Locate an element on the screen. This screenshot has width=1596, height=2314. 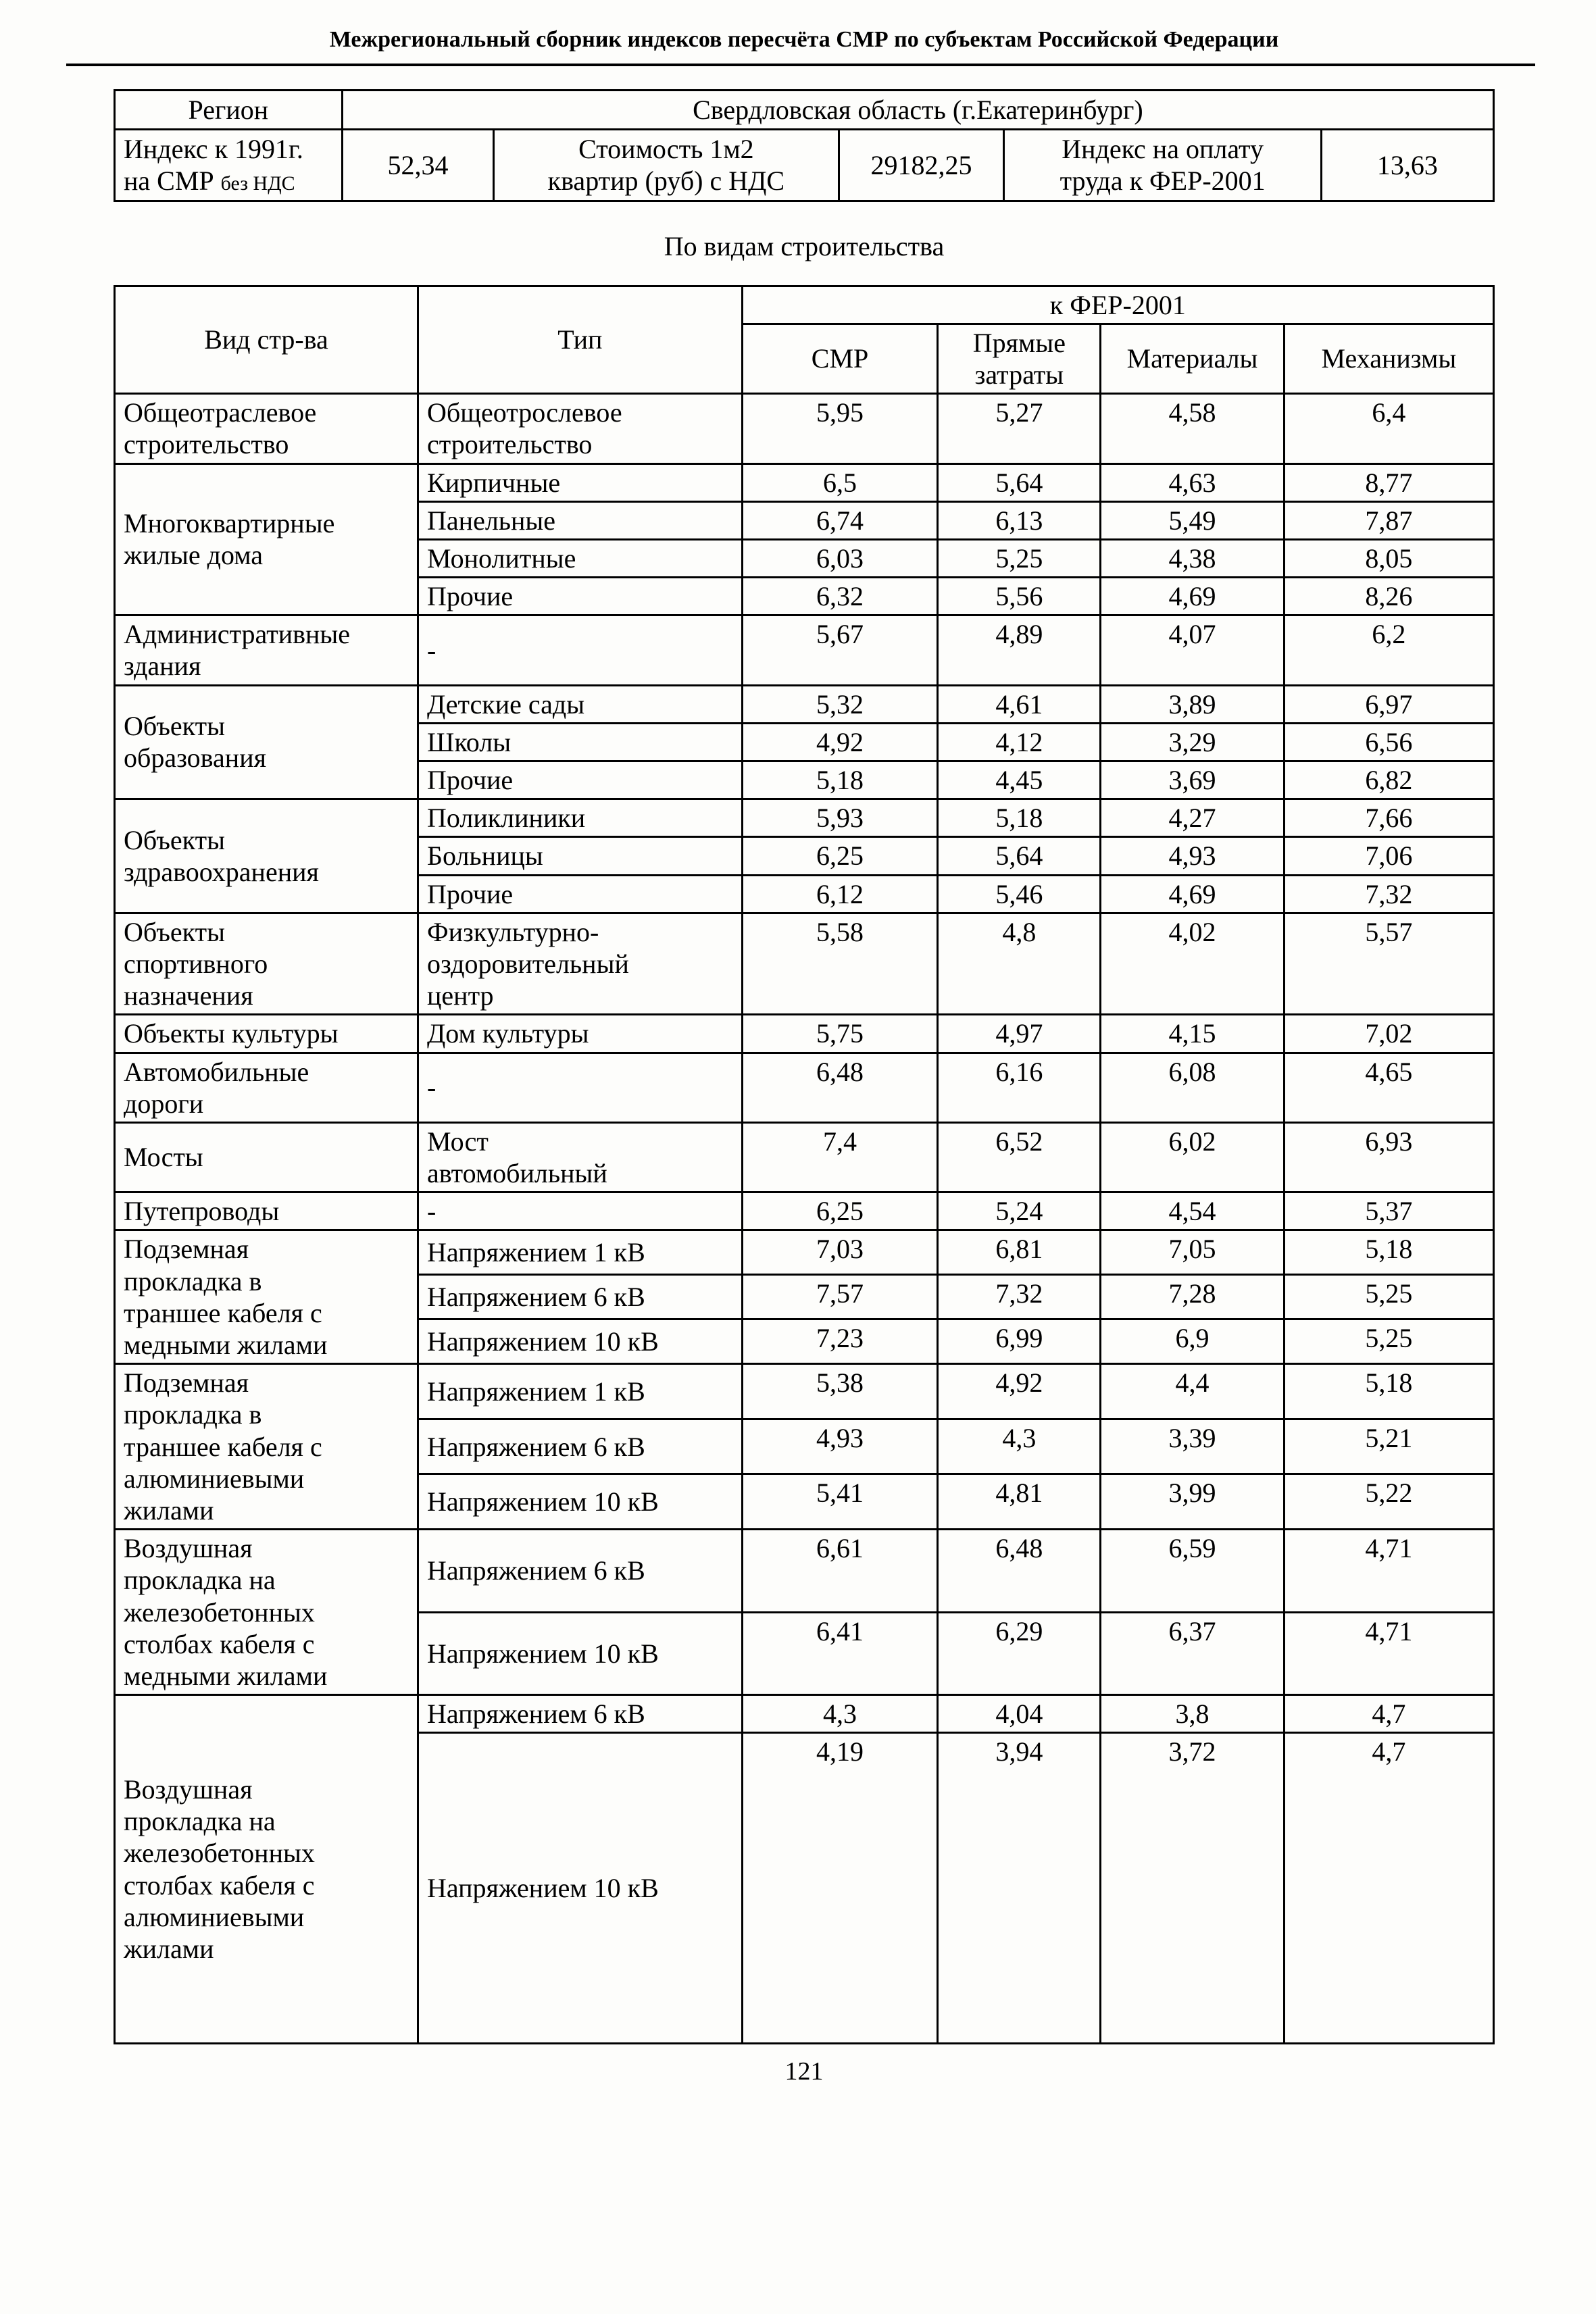
direct-costs-value: 4,45 is located at coordinates (1020, 780).